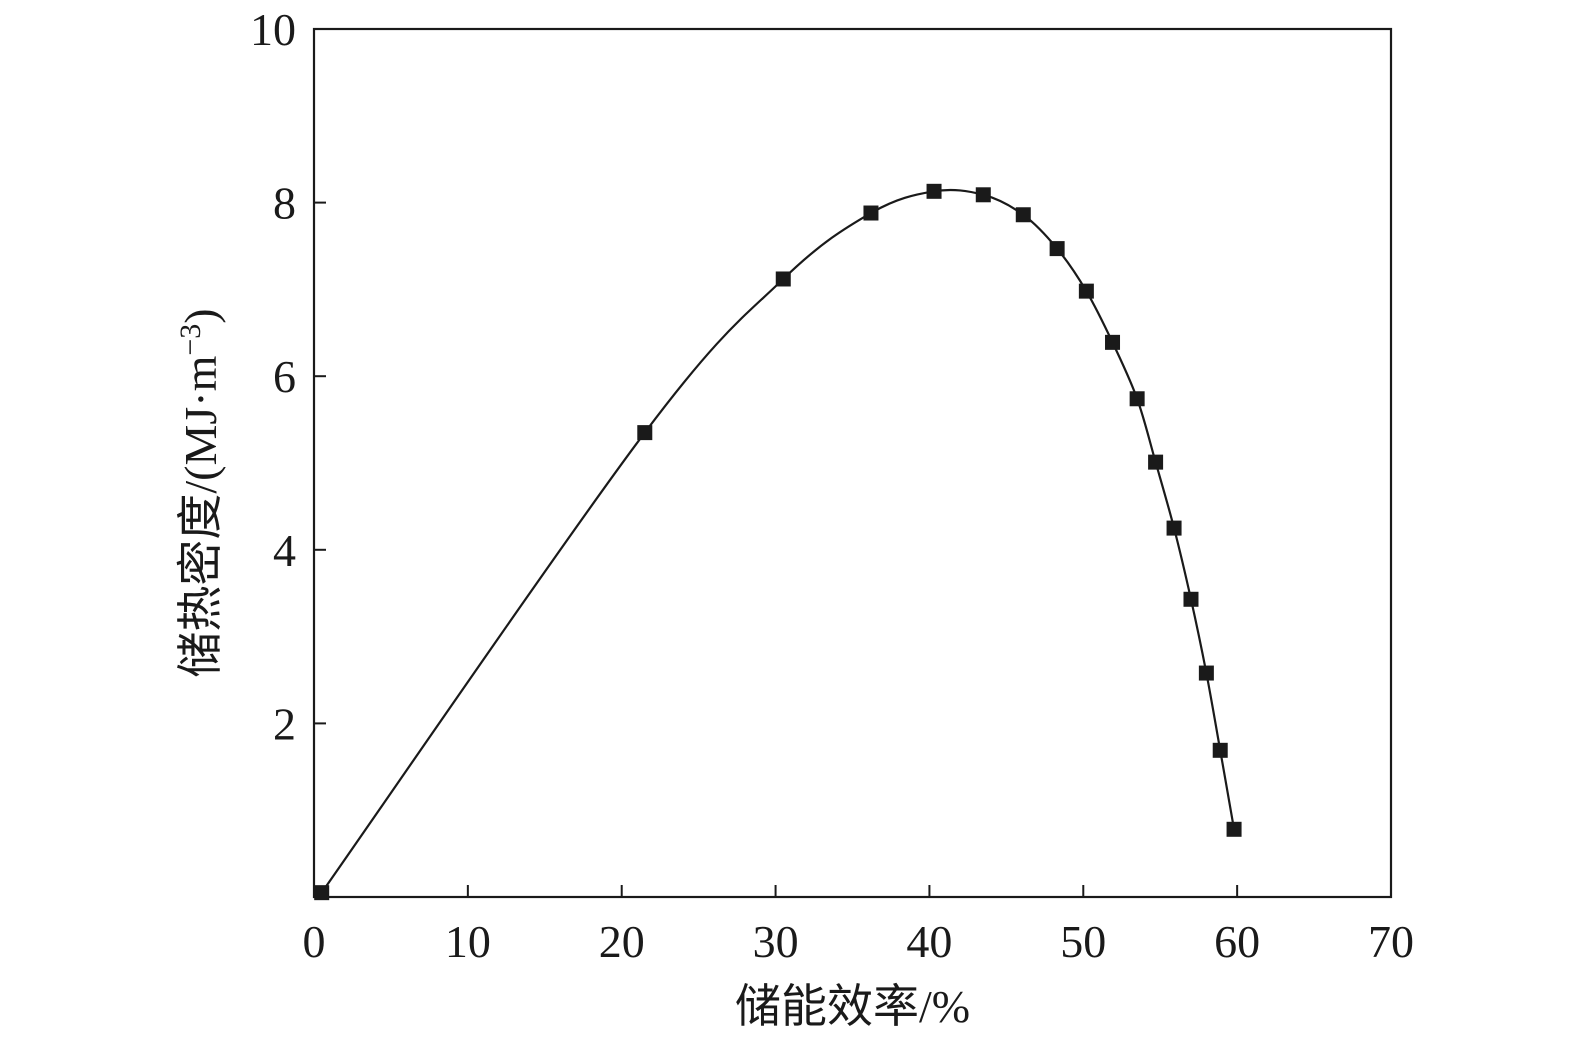  Describe the element at coordinates (852, 1006) in the screenshot. I see `x-axis-title: 储能效率/%` at that location.